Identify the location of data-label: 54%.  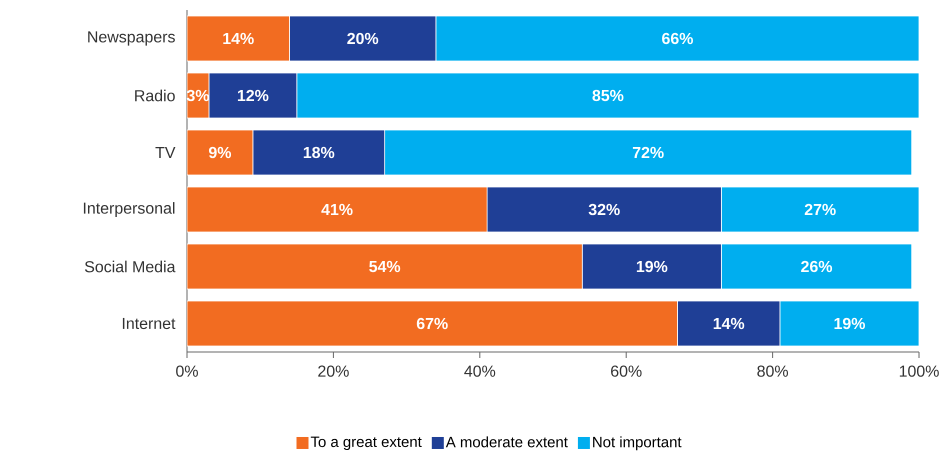
(384, 266).